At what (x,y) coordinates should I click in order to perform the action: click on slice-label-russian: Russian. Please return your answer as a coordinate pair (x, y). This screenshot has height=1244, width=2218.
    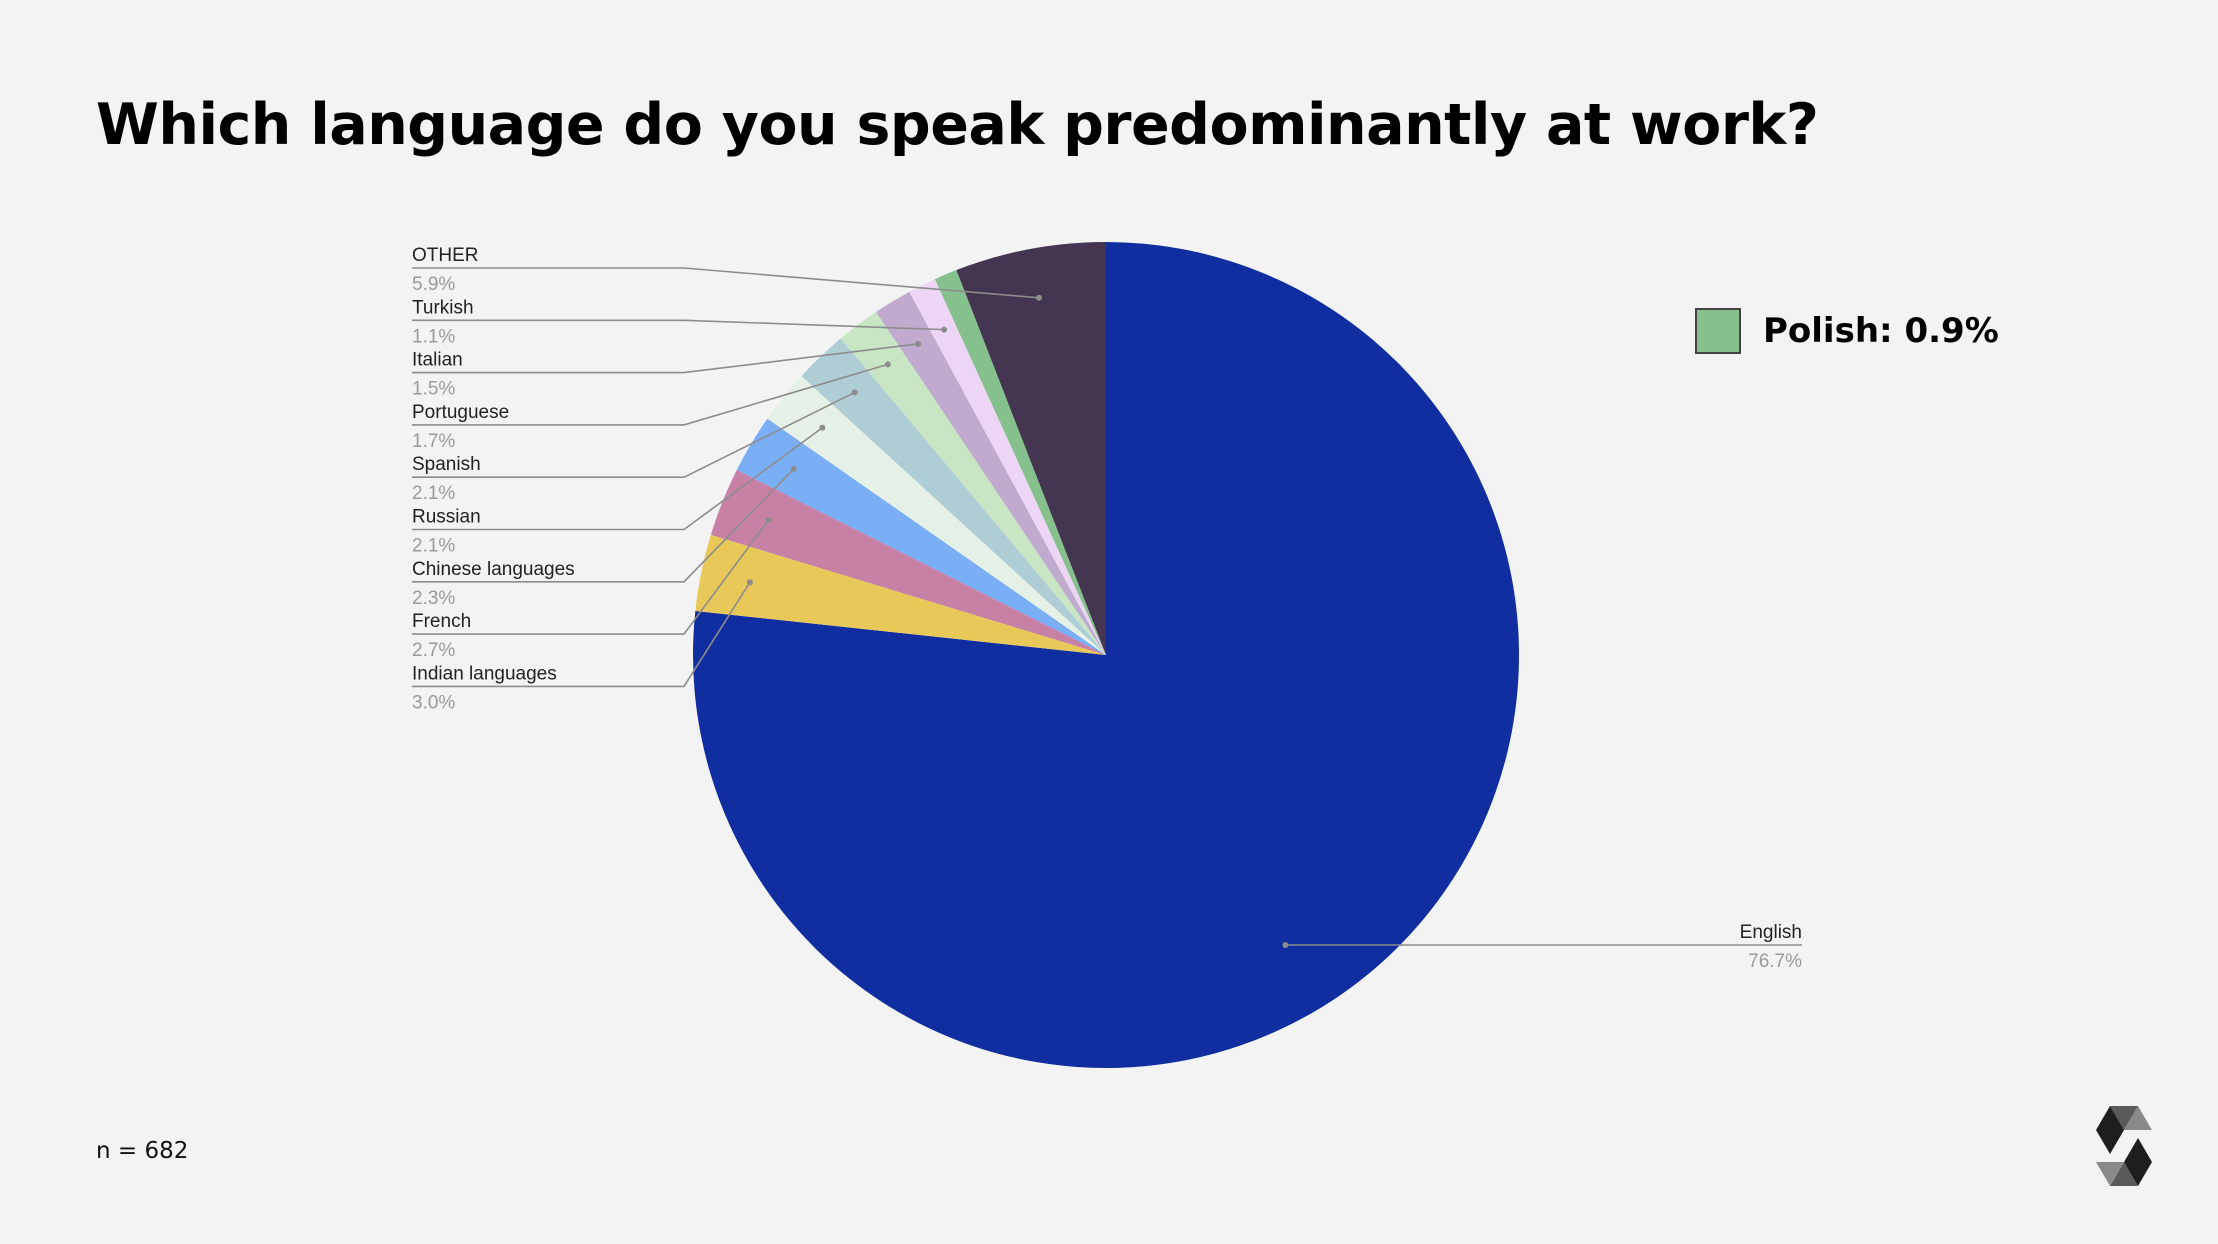
    Looking at the image, I should click on (446, 517).